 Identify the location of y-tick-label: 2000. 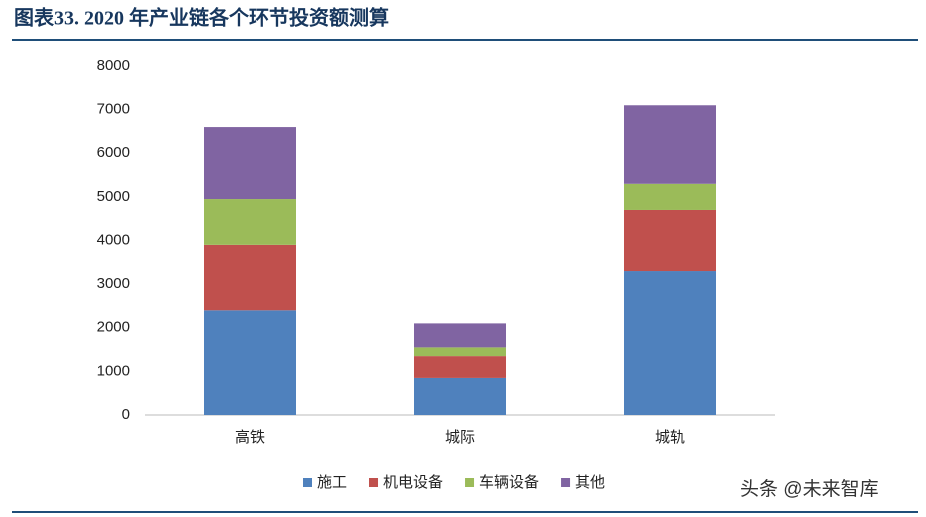
(113, 327).